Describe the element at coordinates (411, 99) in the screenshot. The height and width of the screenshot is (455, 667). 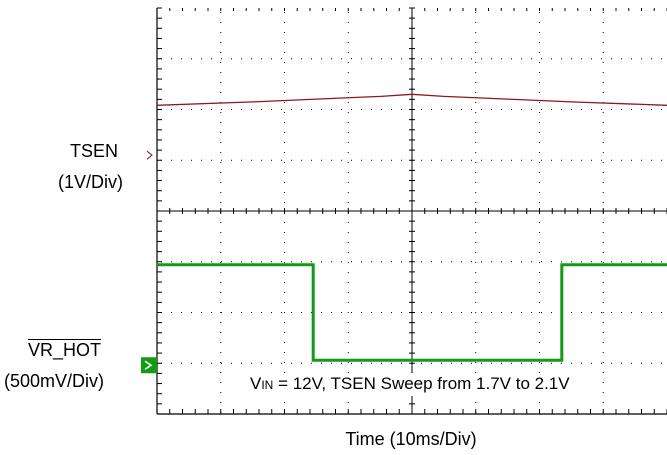
I see `tsen-trace` at that location.